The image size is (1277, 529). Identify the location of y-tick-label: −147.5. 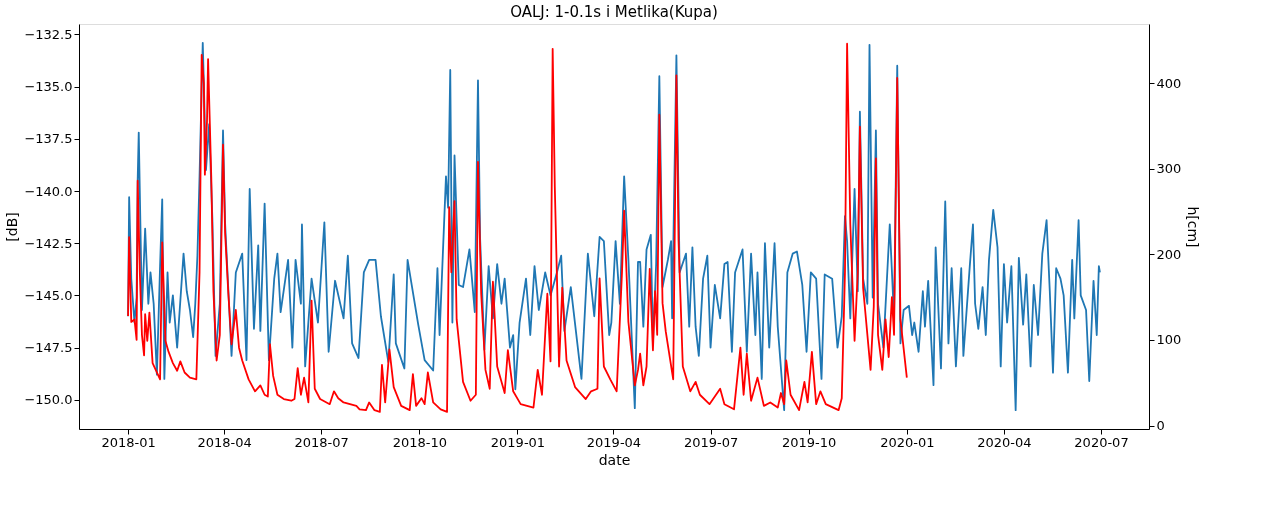
(48, 348).